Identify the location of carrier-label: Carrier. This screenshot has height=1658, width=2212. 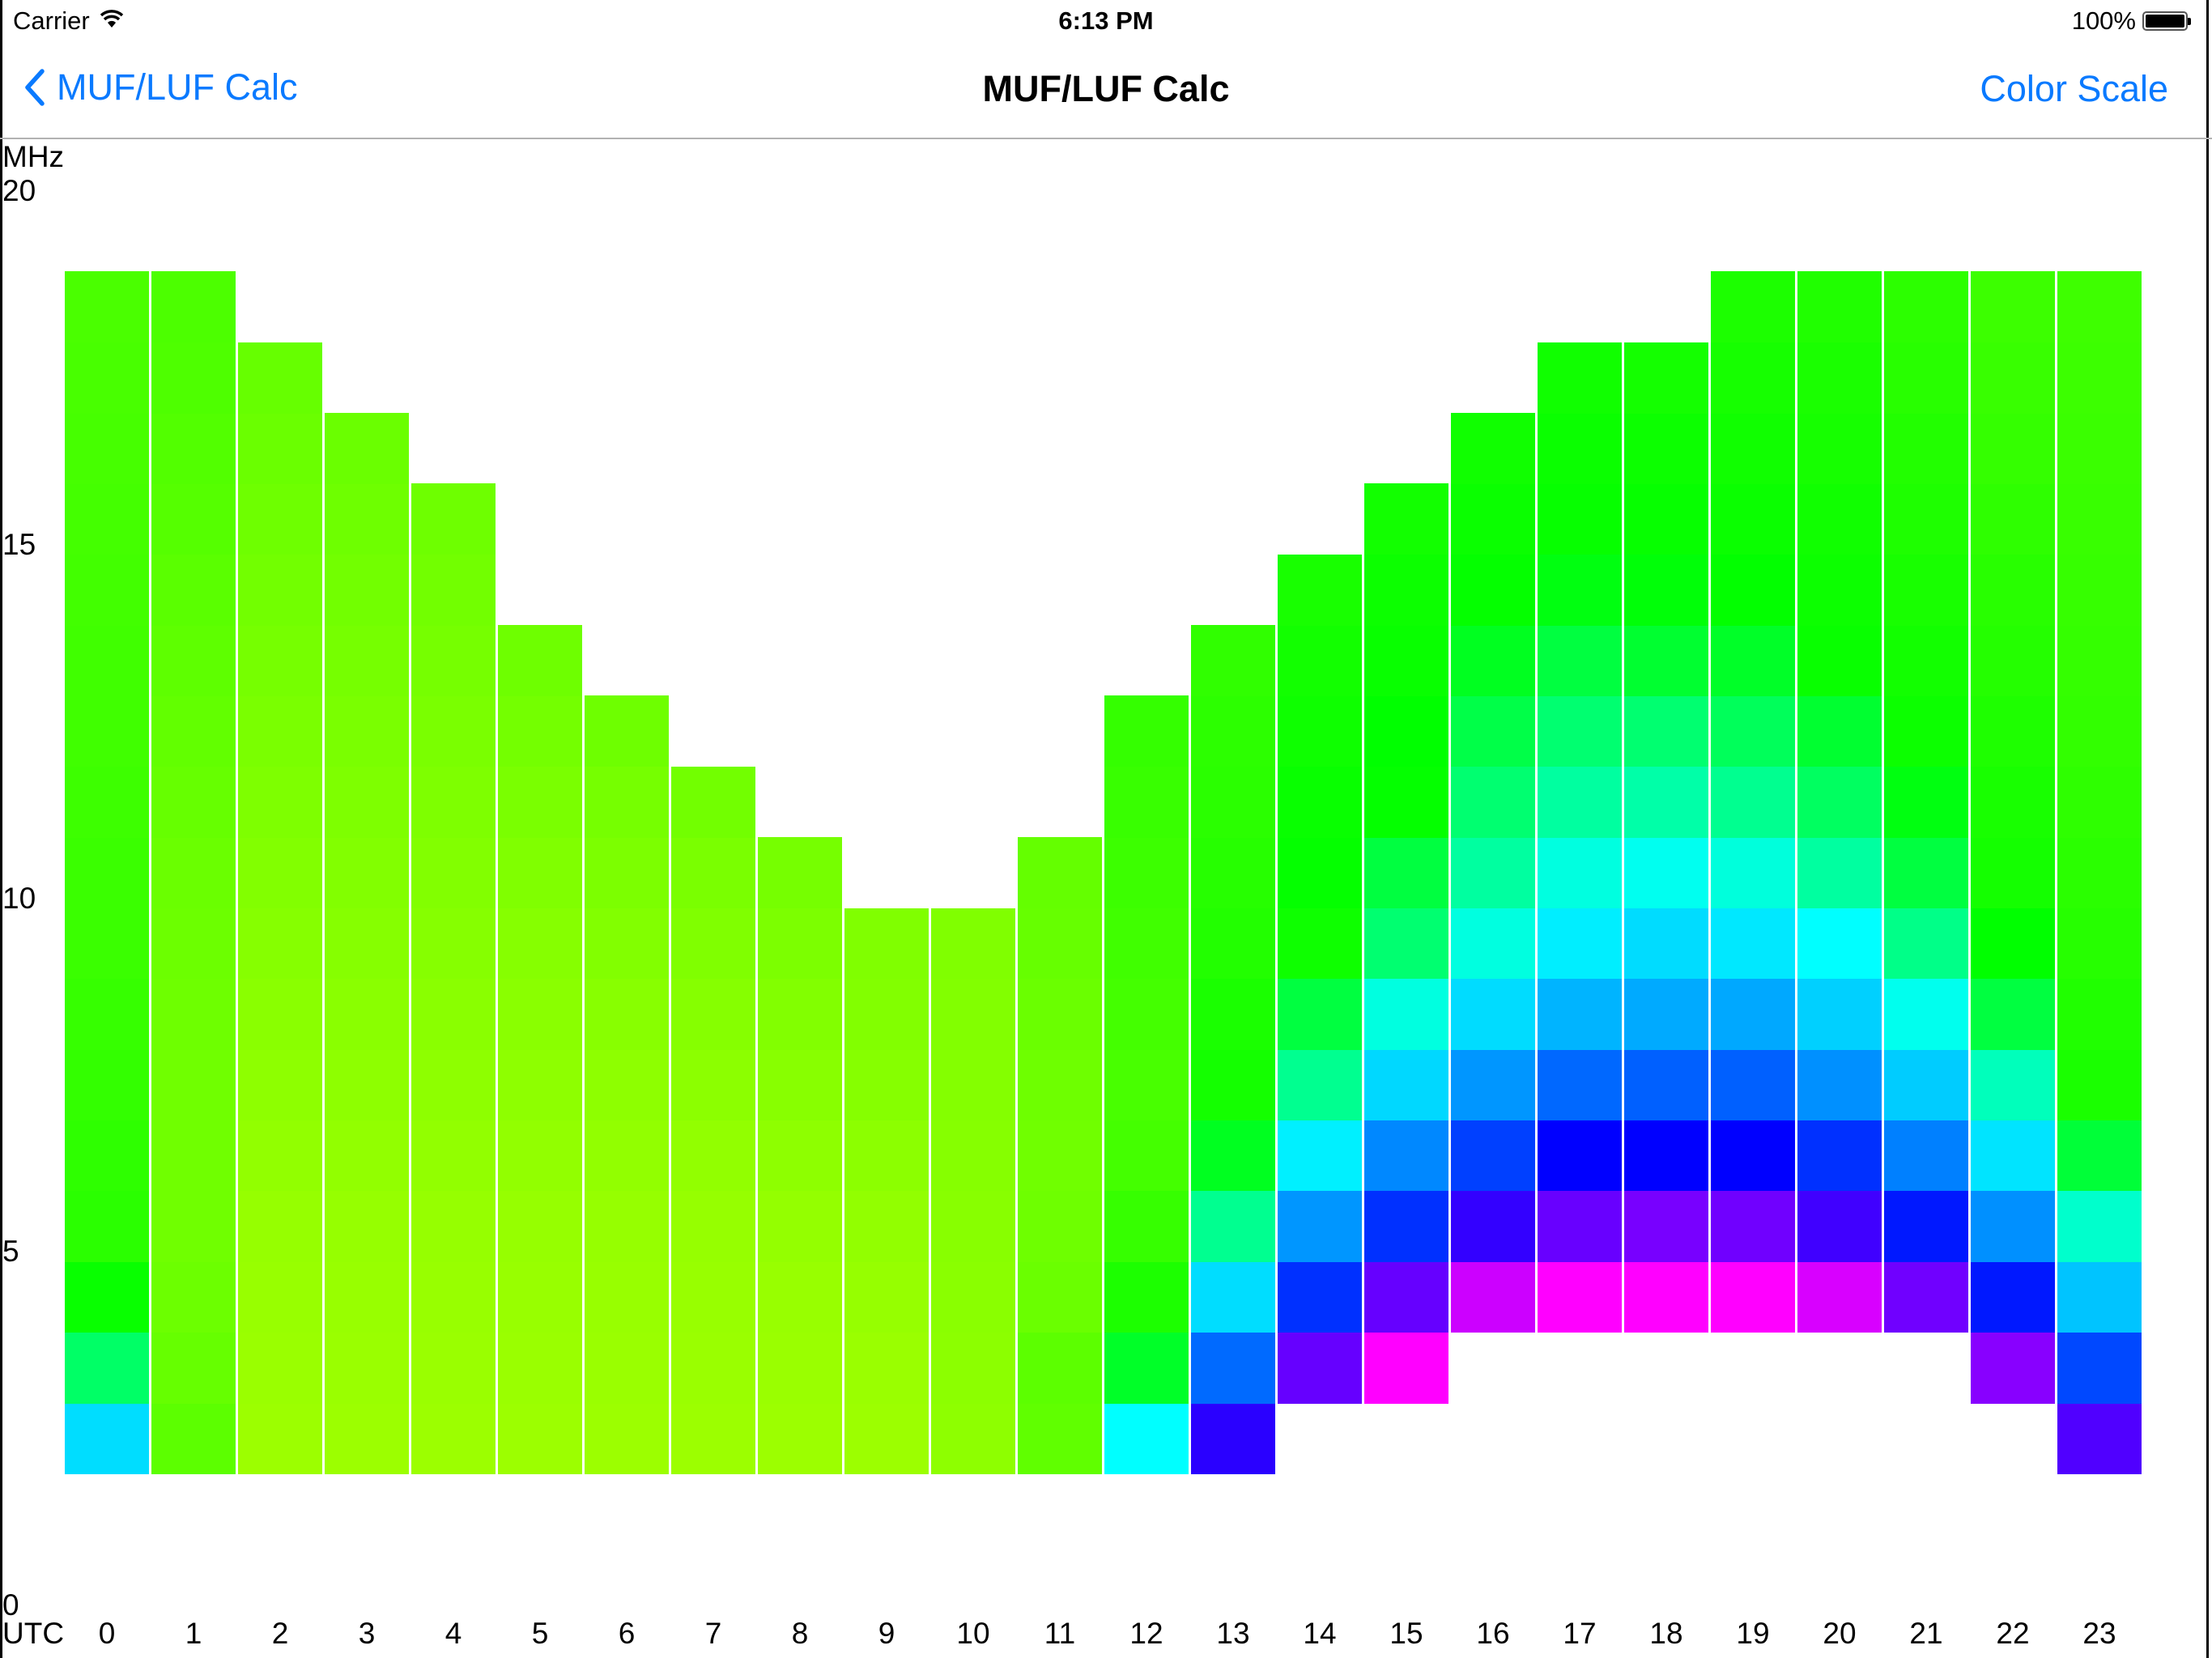
(52, 20).